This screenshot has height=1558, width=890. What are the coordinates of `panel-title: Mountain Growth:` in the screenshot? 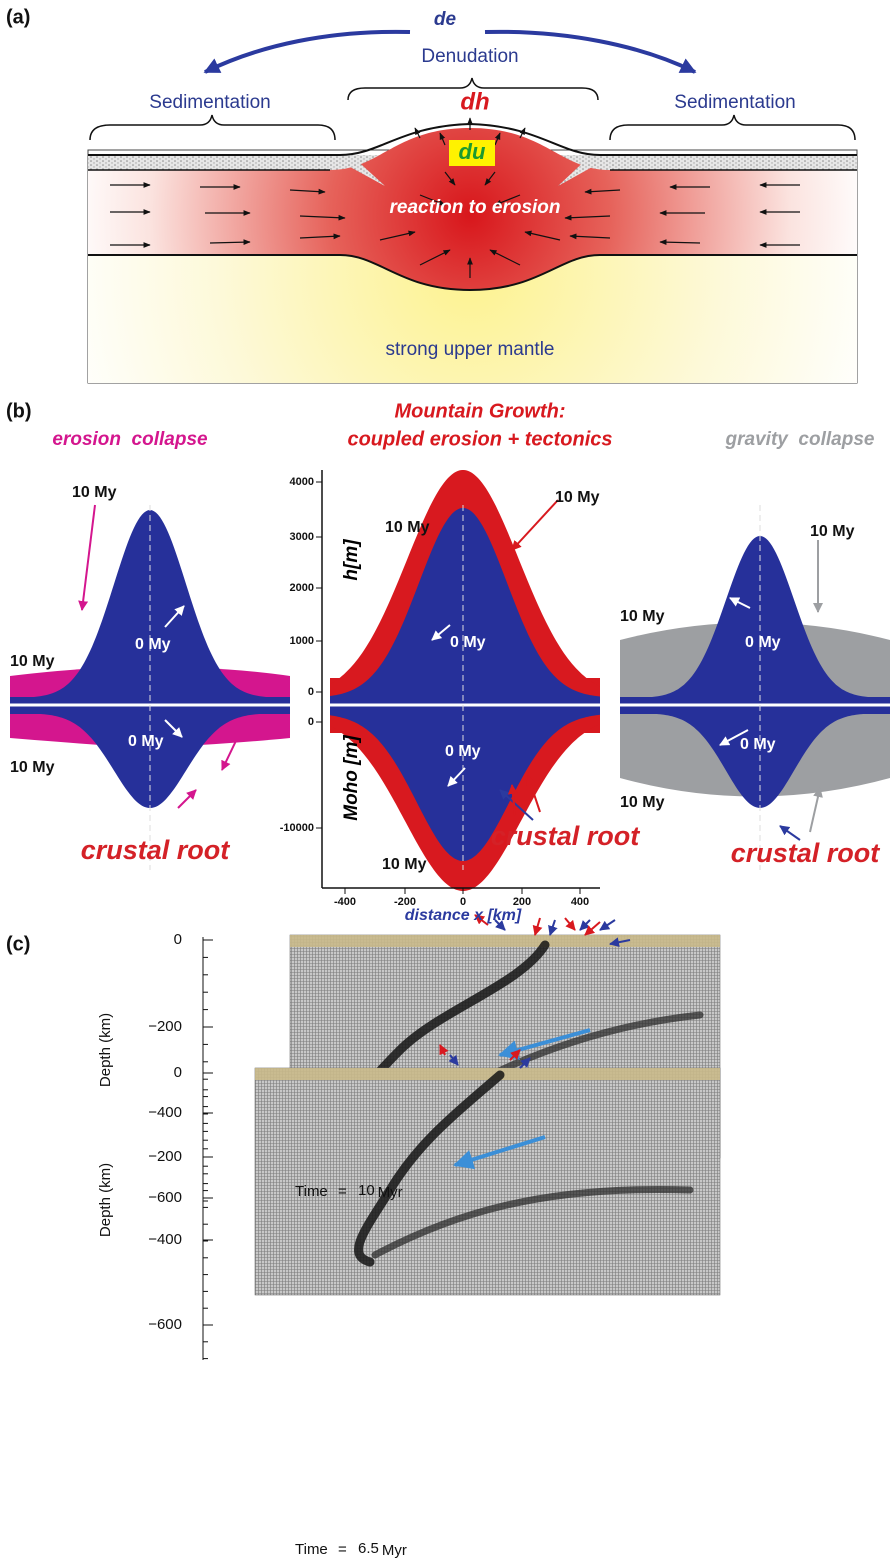 It's located at (479, 411).